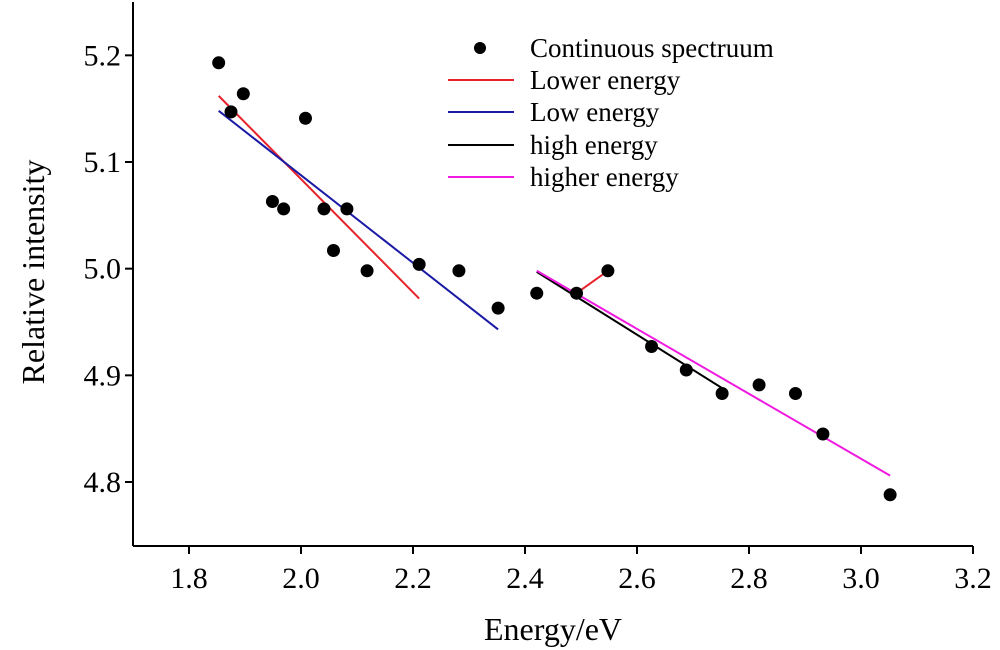 This screenshot has height=650, width=1000. I want to click on y-tick-label: 4.8, so click(103, 482).